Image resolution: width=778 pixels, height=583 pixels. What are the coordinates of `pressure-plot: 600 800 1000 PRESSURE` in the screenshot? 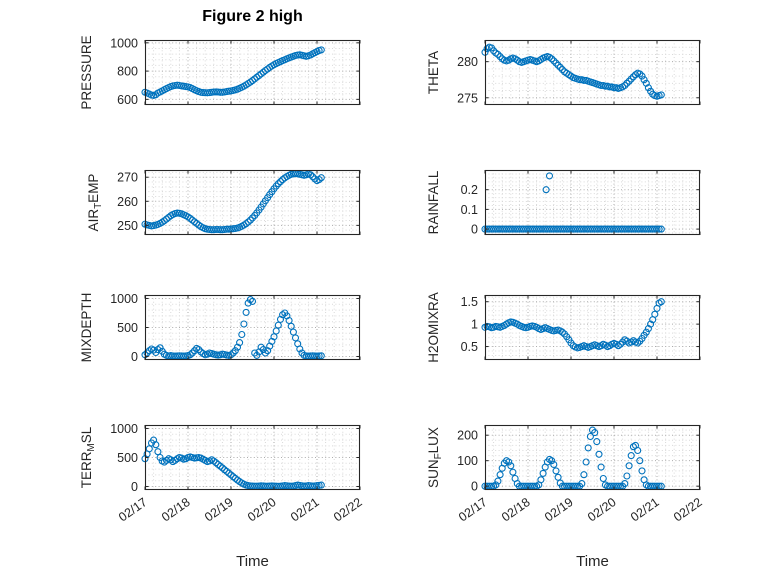 It's located at (220, 72).